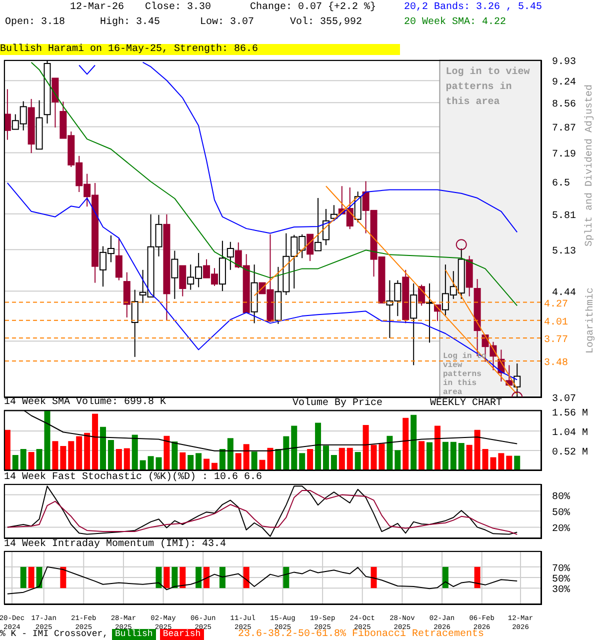 The image size is (600, 640). What do you see at coordinates (564, 399) in the screenshot?
I see `y-tick-label: 3.07` at bounding box center [564, 399].